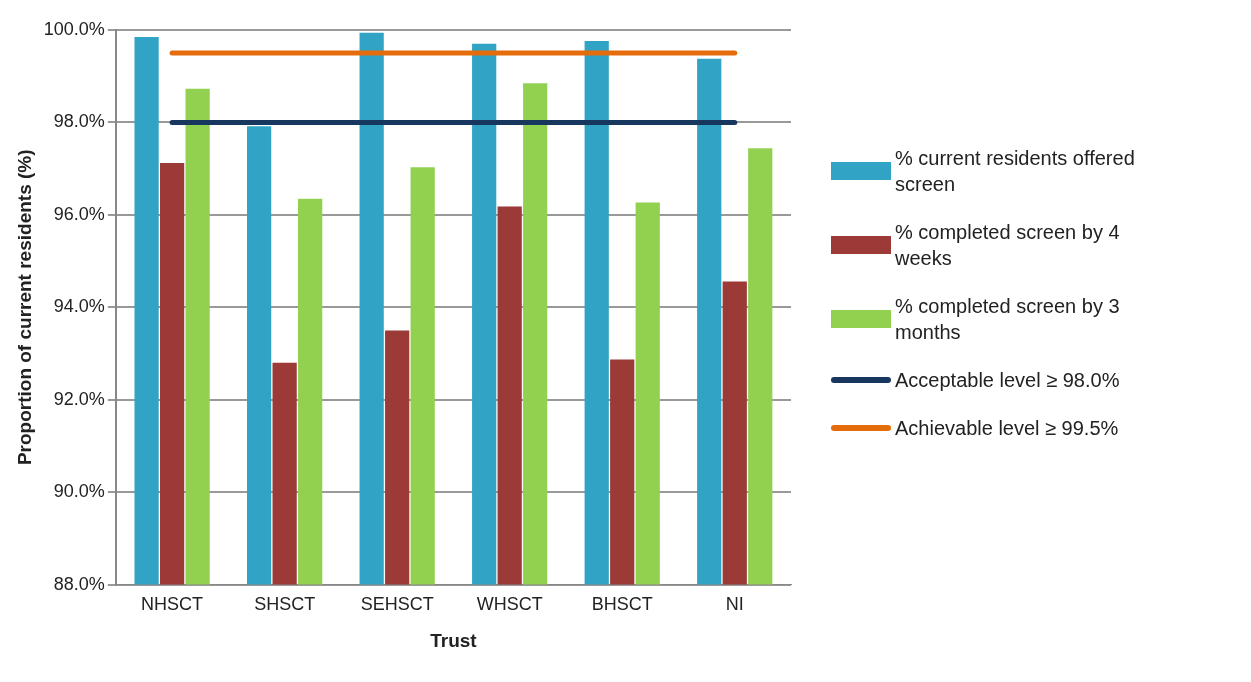 The width and height of the screenshot is (1251, 682). Describe the element at coordinates (79, 121) in the screenshot. I see `y-tick-label: 98.0%` at that location.